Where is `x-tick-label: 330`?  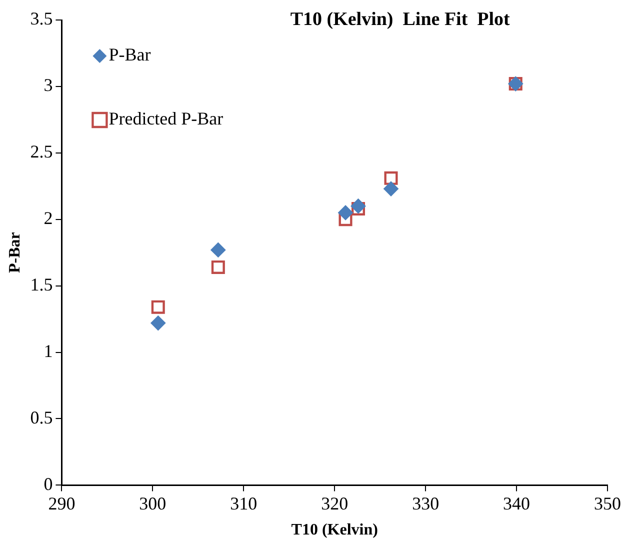 x-tick-label: 330 is located at coordinates (426, 504).